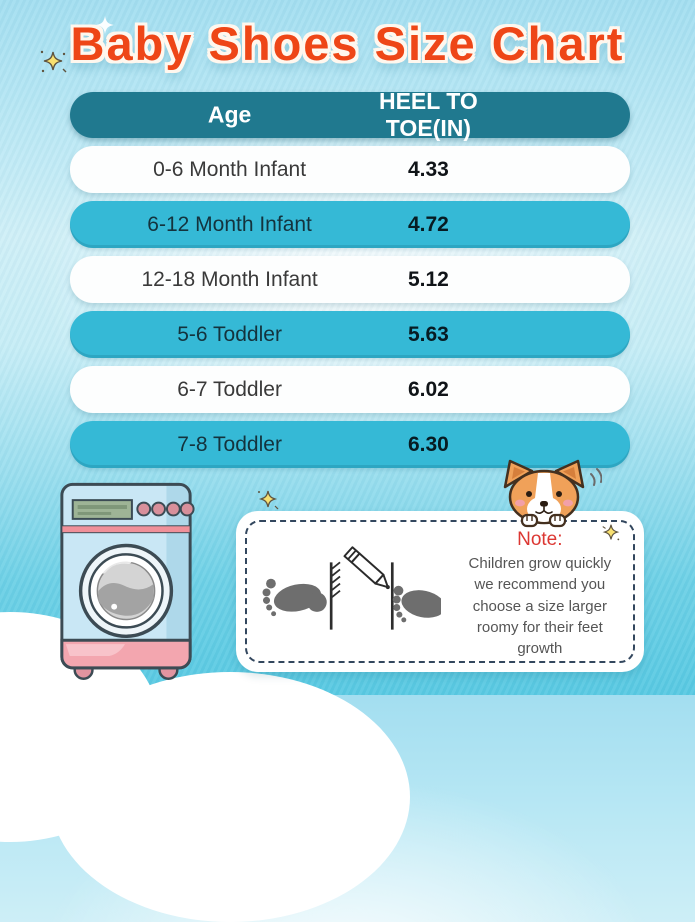 This screenshot has height=922, width=695. I want to click on washing-machine-illustration, so click(127, 581).